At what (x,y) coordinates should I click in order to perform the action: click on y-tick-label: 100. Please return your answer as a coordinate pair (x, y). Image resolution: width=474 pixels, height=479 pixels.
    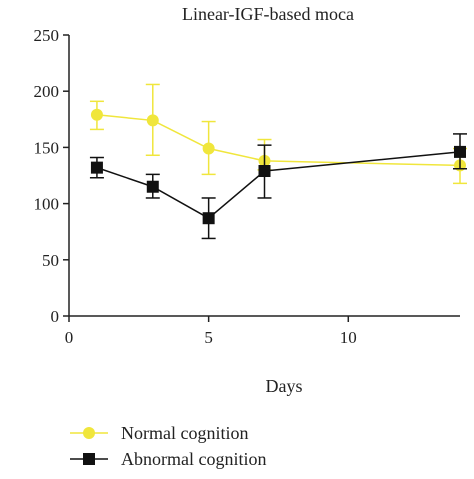
    Looking at the image, I should click on (47, 204).